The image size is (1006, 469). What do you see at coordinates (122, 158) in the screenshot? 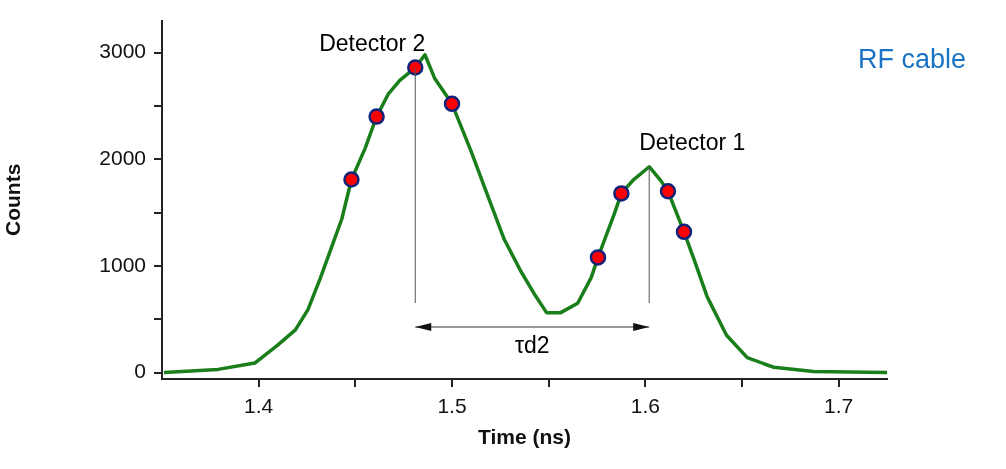
I see `y-tick-label: 2000` at bounding box center [122, 158].